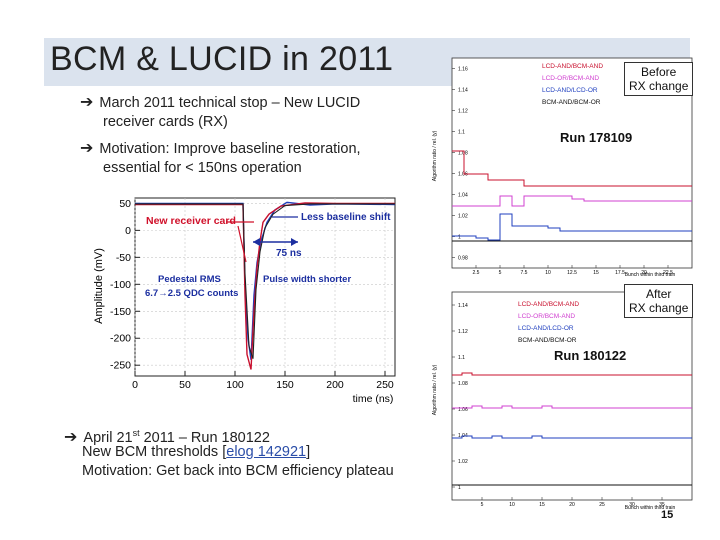  Describe the element at coordinates (650, 275) in the screenshot. I see `rt-xlabel: Bunch within third train` at that location.